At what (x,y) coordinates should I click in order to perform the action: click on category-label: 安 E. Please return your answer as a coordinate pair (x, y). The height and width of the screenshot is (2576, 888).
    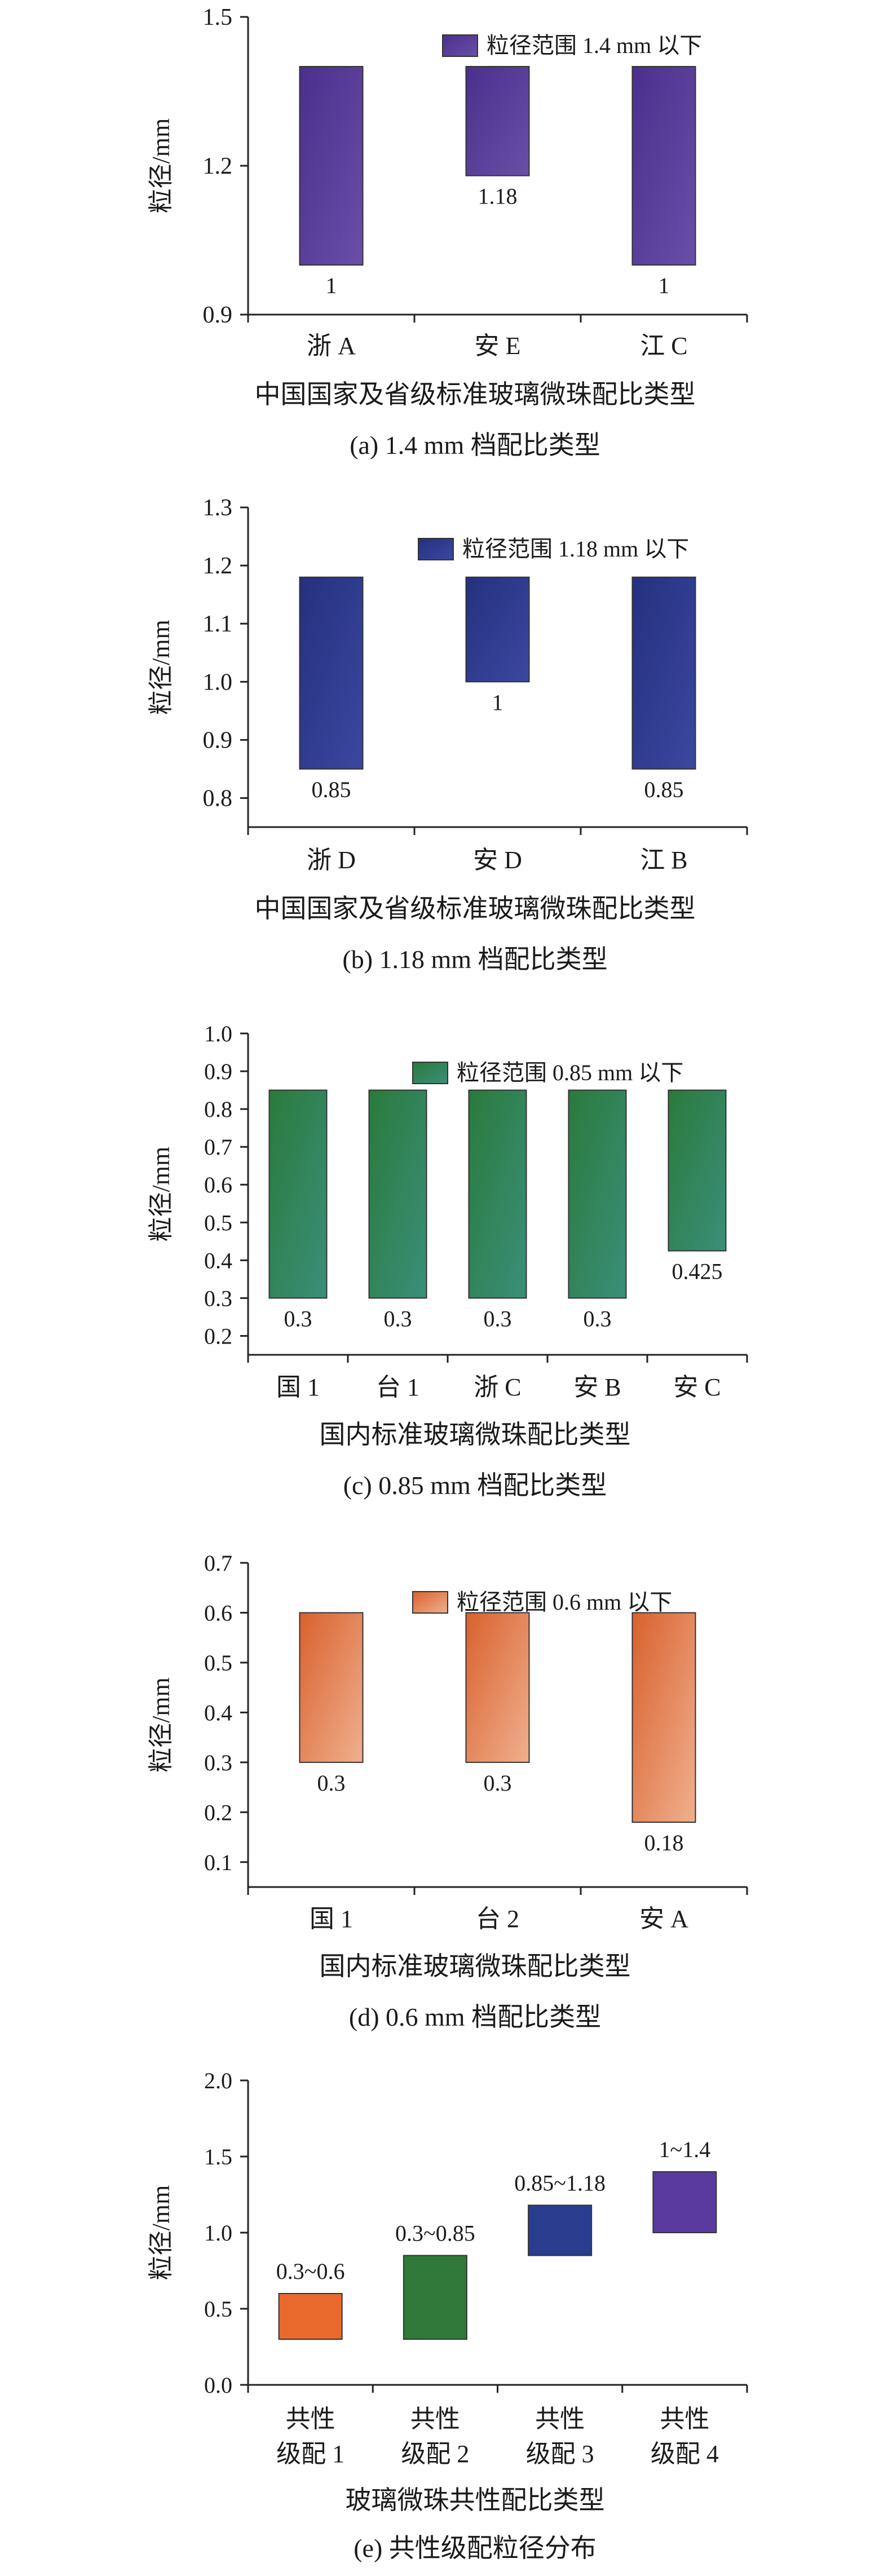
    Looking at the image, I should click on (498, 346).